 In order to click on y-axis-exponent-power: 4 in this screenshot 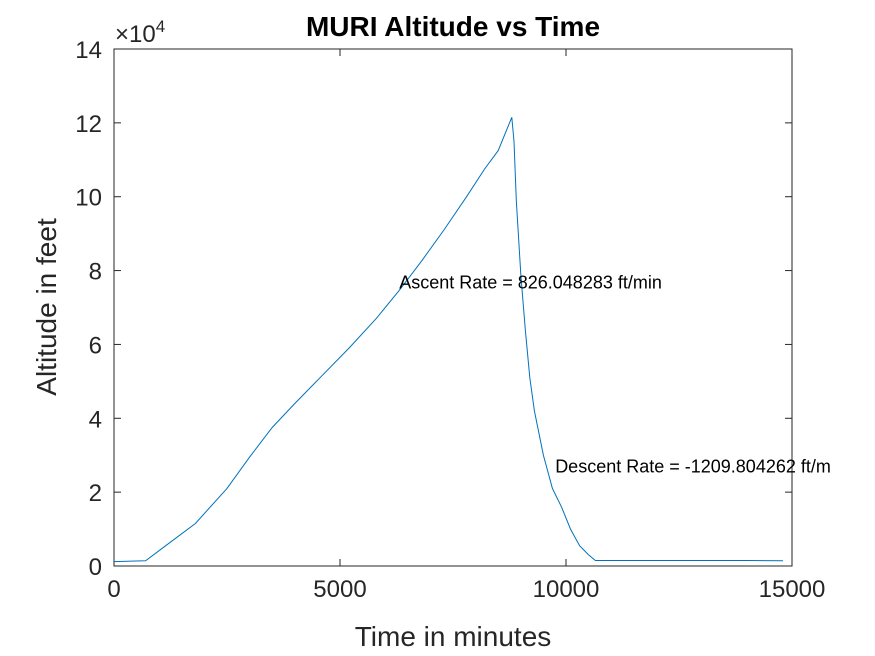, I will do `click(160, 26)`.